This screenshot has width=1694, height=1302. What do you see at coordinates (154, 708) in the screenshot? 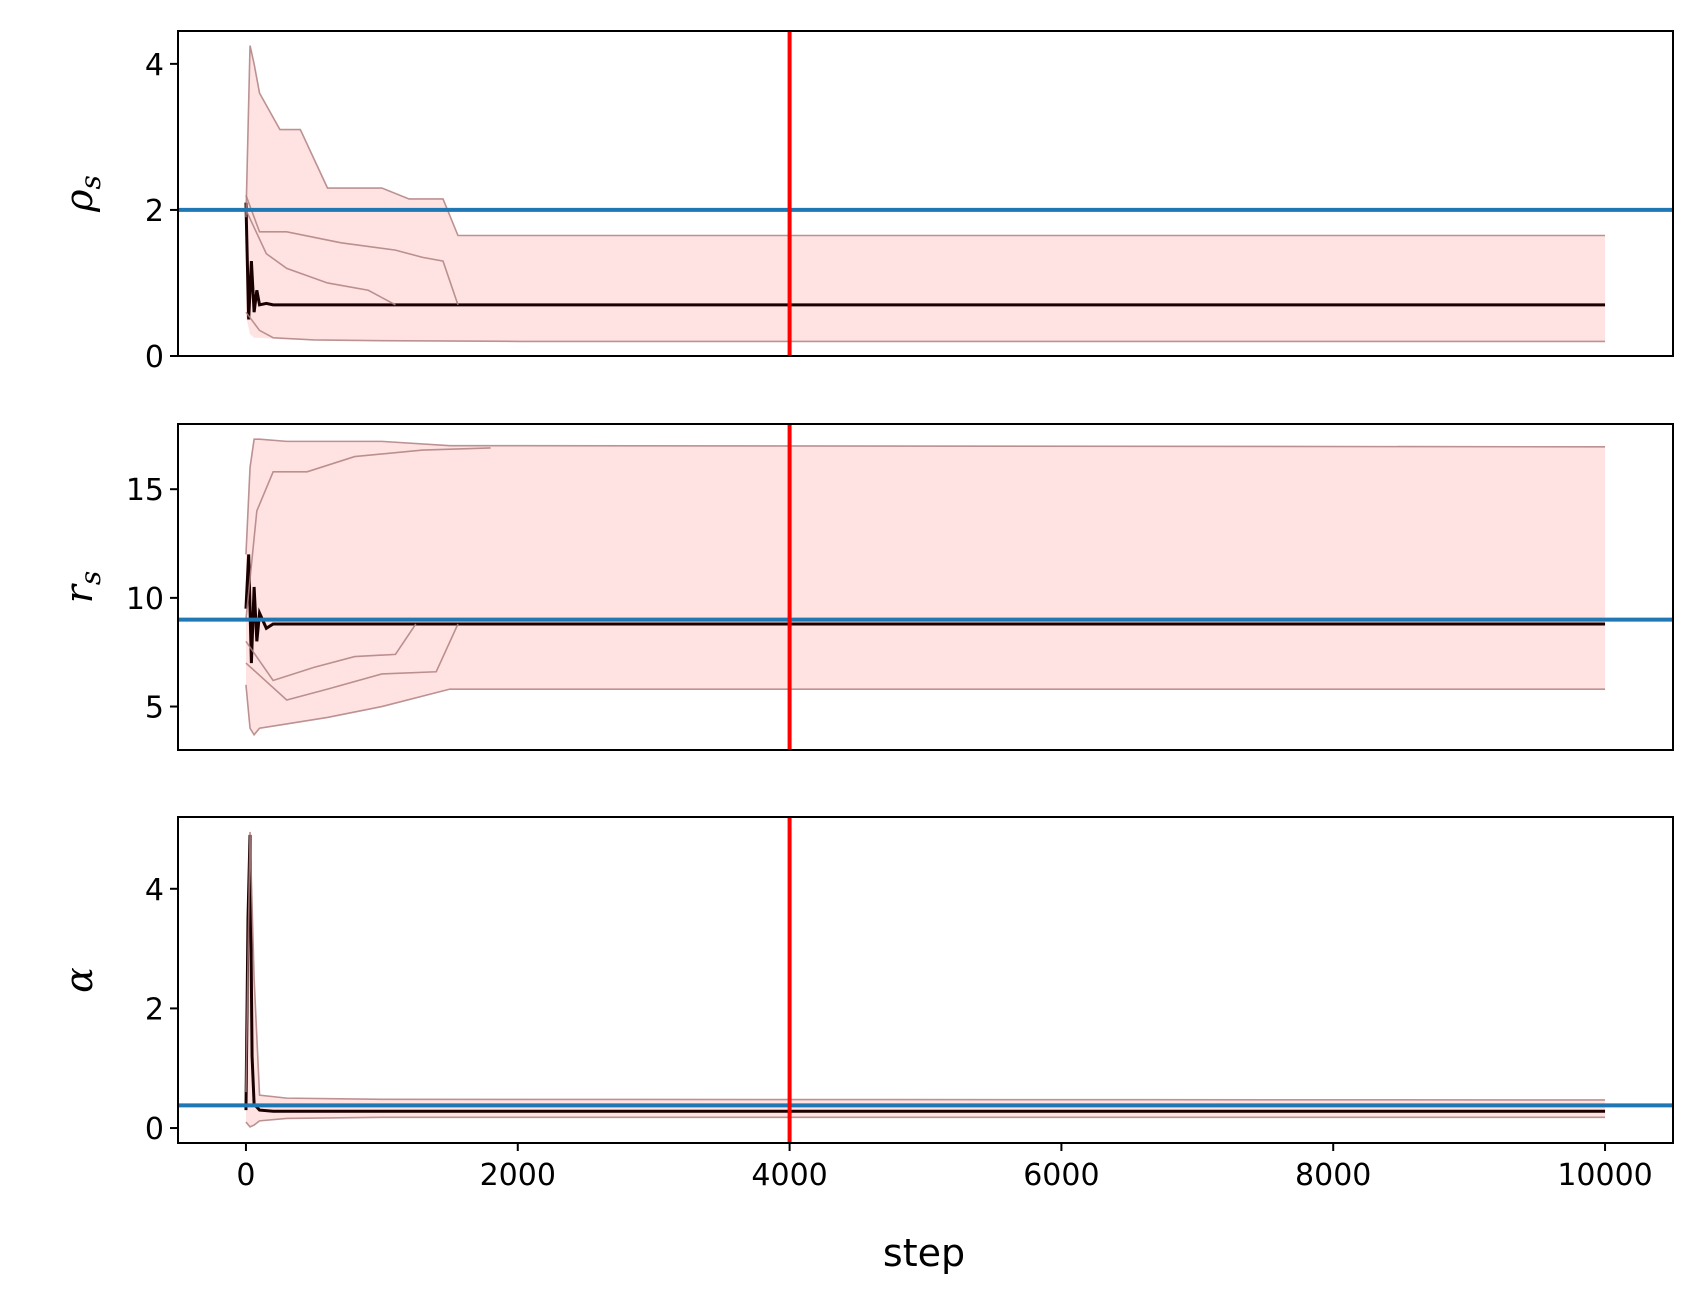
I see `y-tick-label: 5` at bounding box center [154, 708].